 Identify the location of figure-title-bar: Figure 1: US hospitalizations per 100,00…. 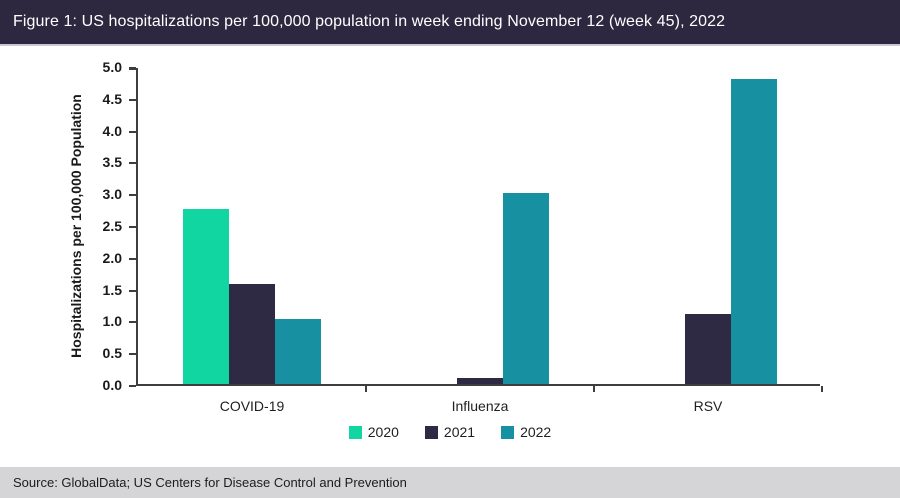
(450, 23).